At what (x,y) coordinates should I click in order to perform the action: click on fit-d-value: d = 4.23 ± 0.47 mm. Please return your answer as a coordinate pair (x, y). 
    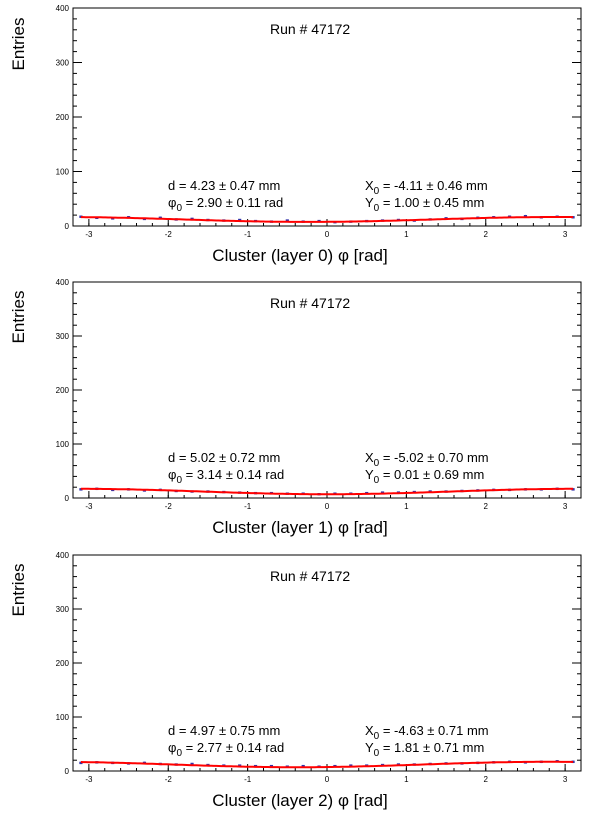
    Looking at the image, I should click on (224, 185).